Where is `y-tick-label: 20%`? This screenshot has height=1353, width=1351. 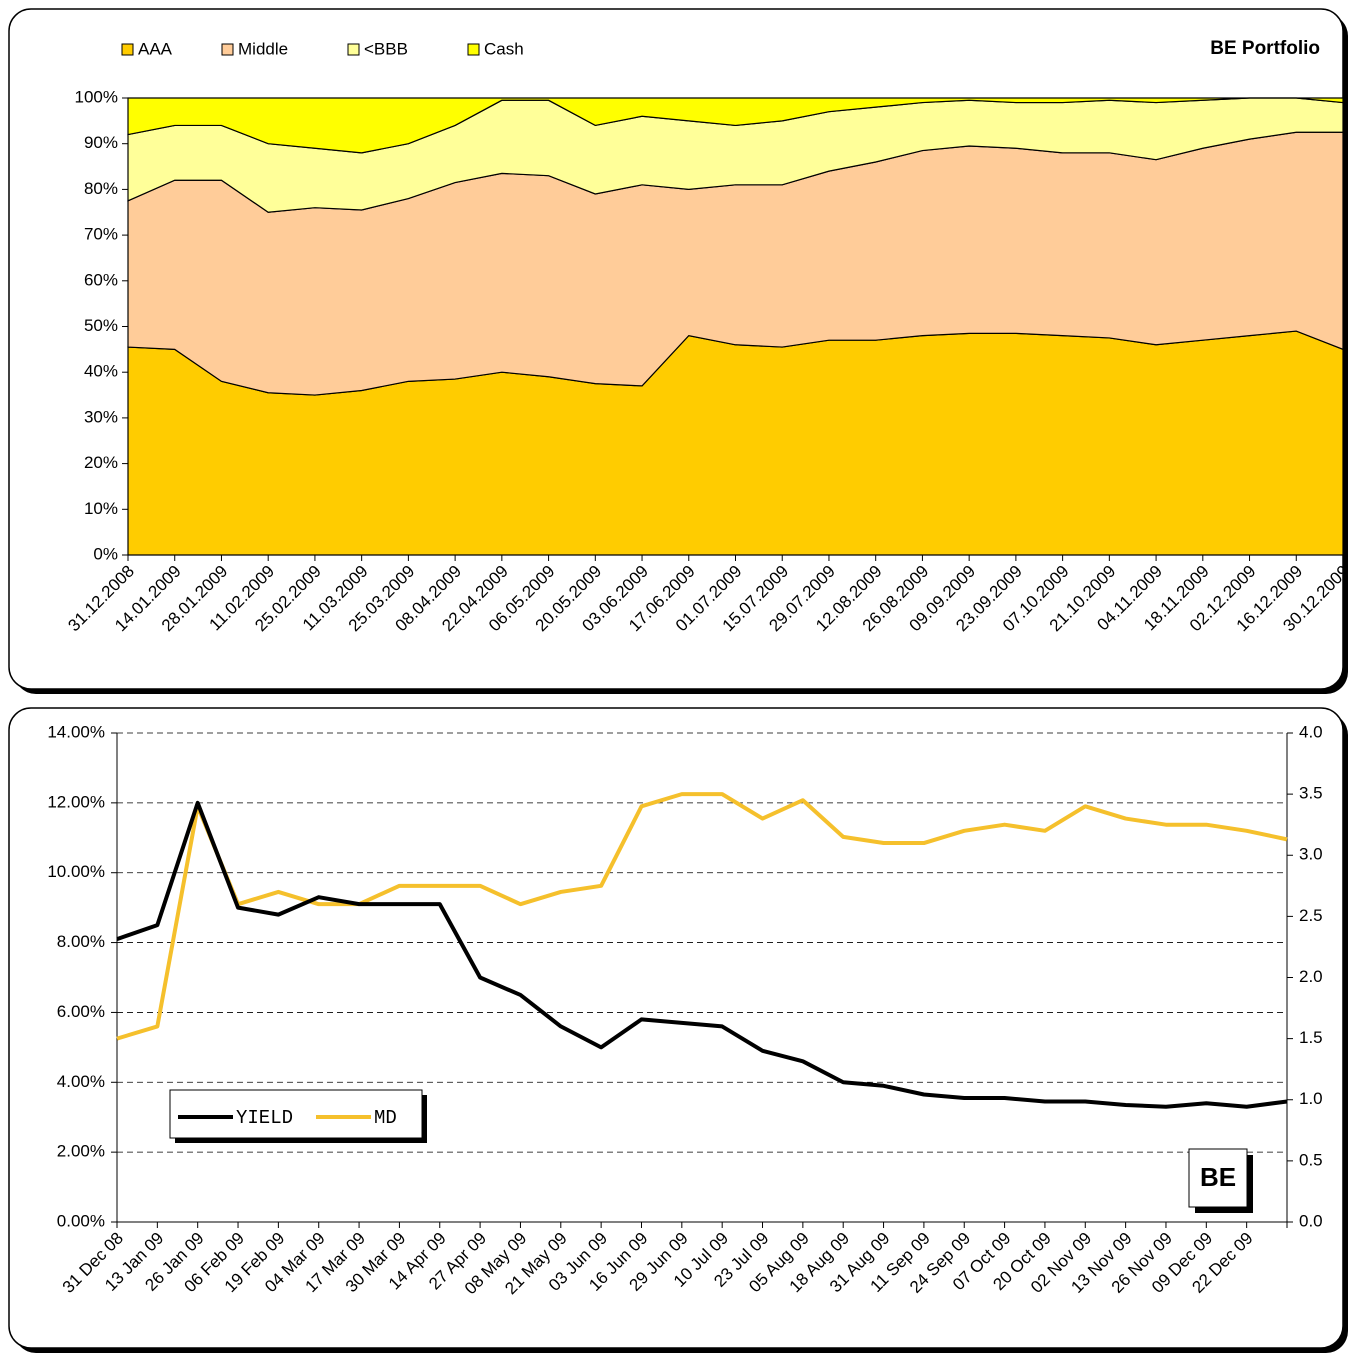
y-tick-label: 20% is located at coordinates (101, 462).